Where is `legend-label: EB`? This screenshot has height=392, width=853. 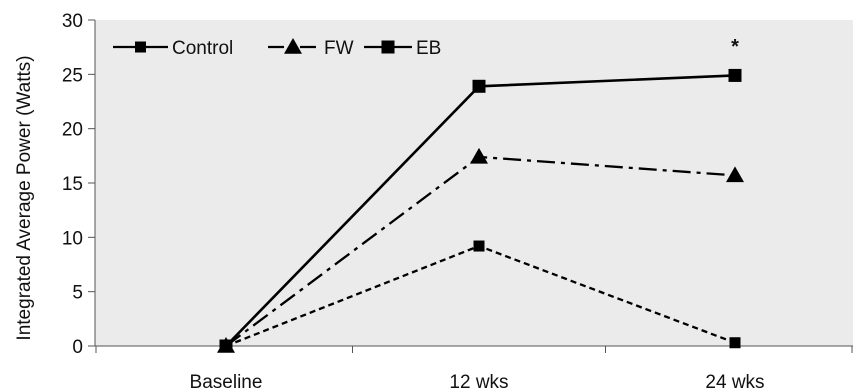
legend-label: EB is located at coordinates (428, 48).